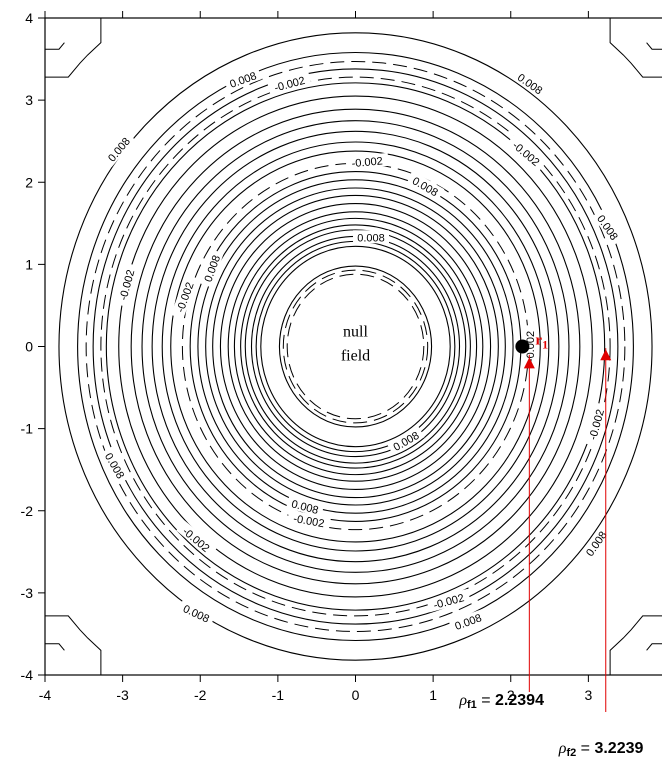  I want to click on rho-f1-symbol: ρ, so click(463, 700).